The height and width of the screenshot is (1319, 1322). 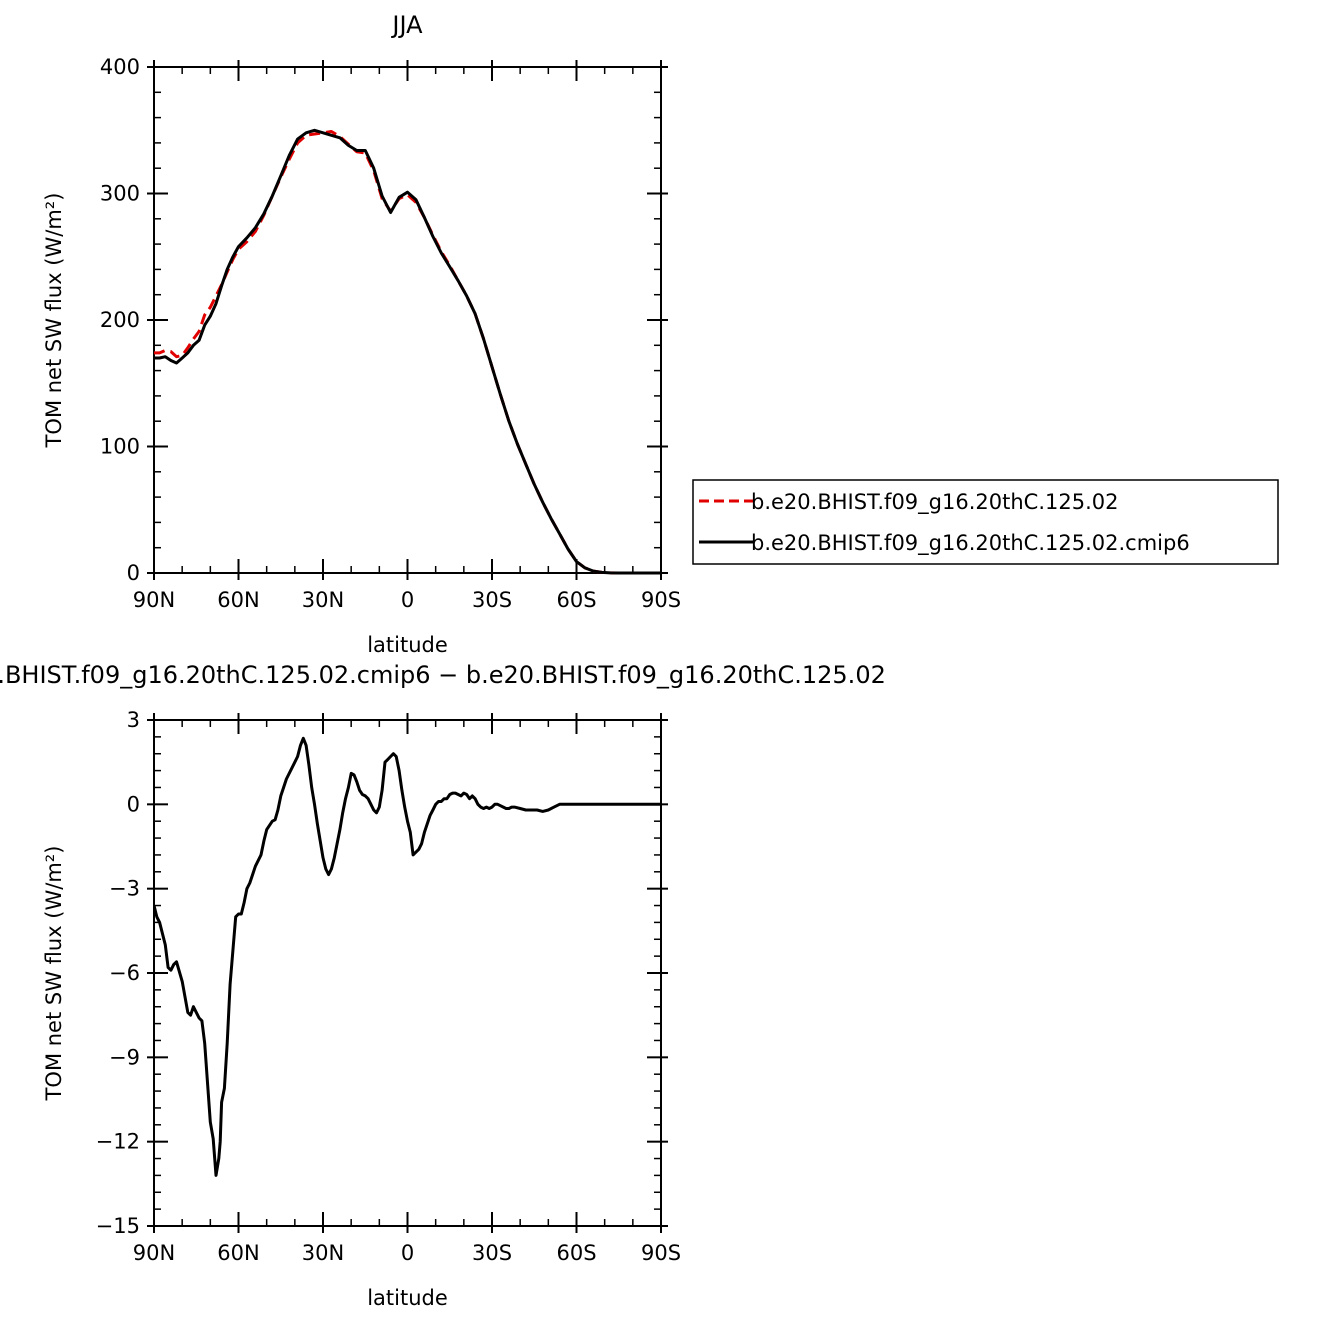 What do you see at coordinates (120, 194) in the screenshot?
I see `y-tick-label: 300` at bounding box center [120, 194].